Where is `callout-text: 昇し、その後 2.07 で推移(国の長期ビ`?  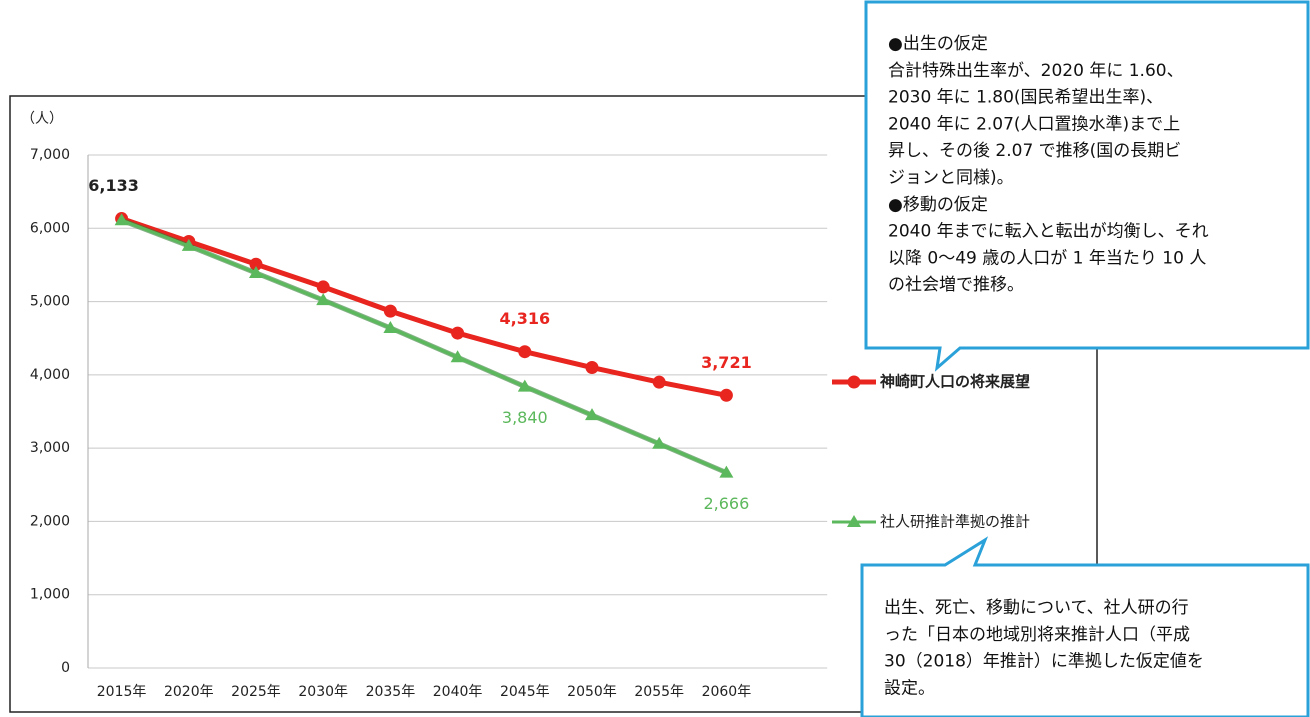
callout-text: 昇し、その後 2.07 で推移(国の長期ビ is located at coordinates (1034, 151).